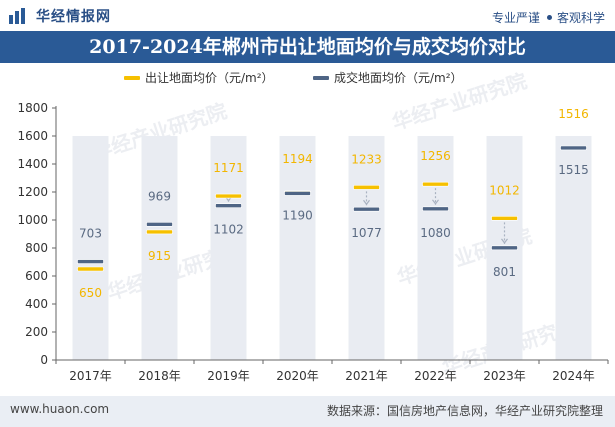 The height and width of the screenshot is (427, 615). Describe the element at coordinates (464, 411) in the screenshot. I see `footer-source: 数据来源：国信房地产信息网，华经产业研究院整理` at that location.